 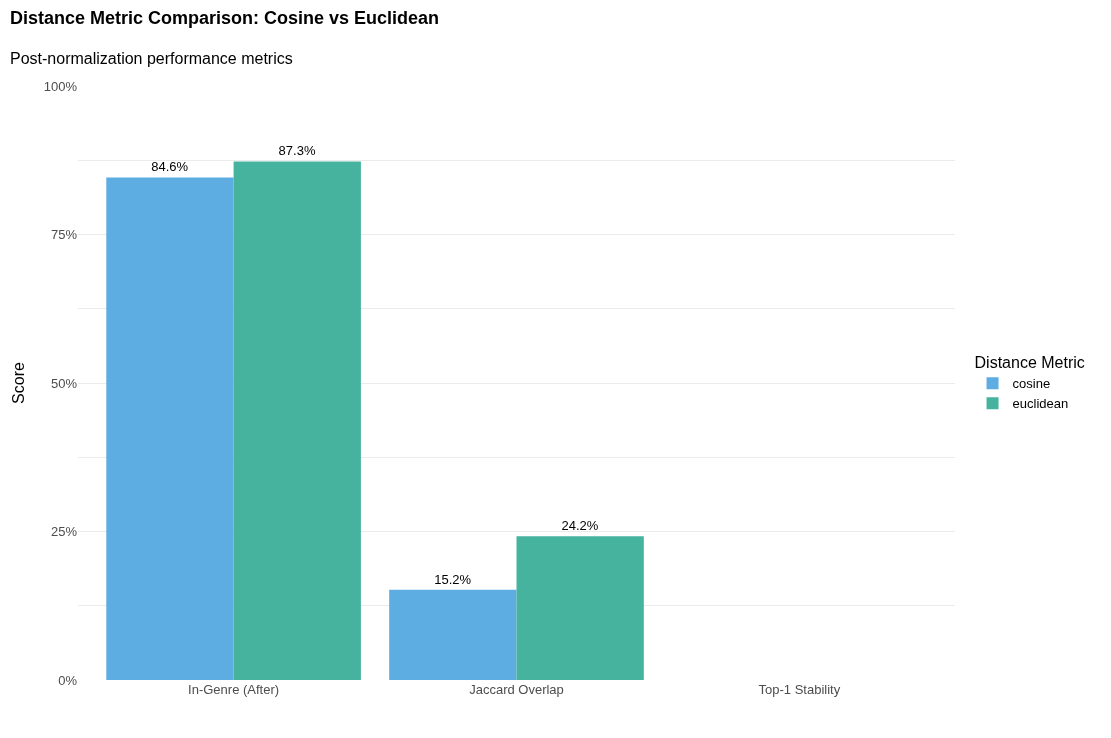 What do you see at coordinates (453, 579) in the screenshot?
I see `data-label: 15.2%` at bounding box center [453, 579].